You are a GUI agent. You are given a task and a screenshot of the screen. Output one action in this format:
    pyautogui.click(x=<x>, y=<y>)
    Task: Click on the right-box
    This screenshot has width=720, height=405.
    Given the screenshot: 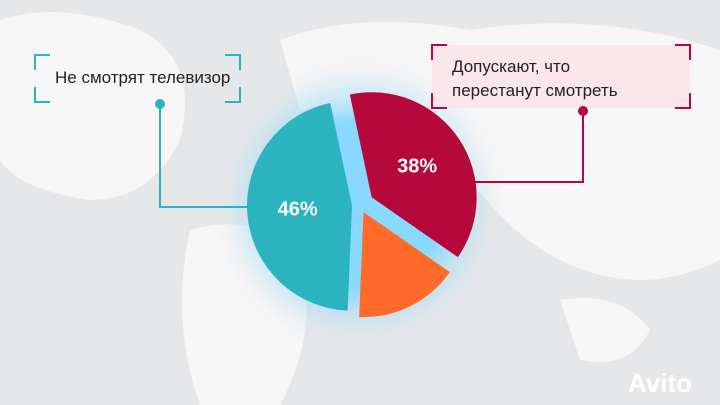 What is the action you would take?
    pyautogui.click(x=561, y=76)
    